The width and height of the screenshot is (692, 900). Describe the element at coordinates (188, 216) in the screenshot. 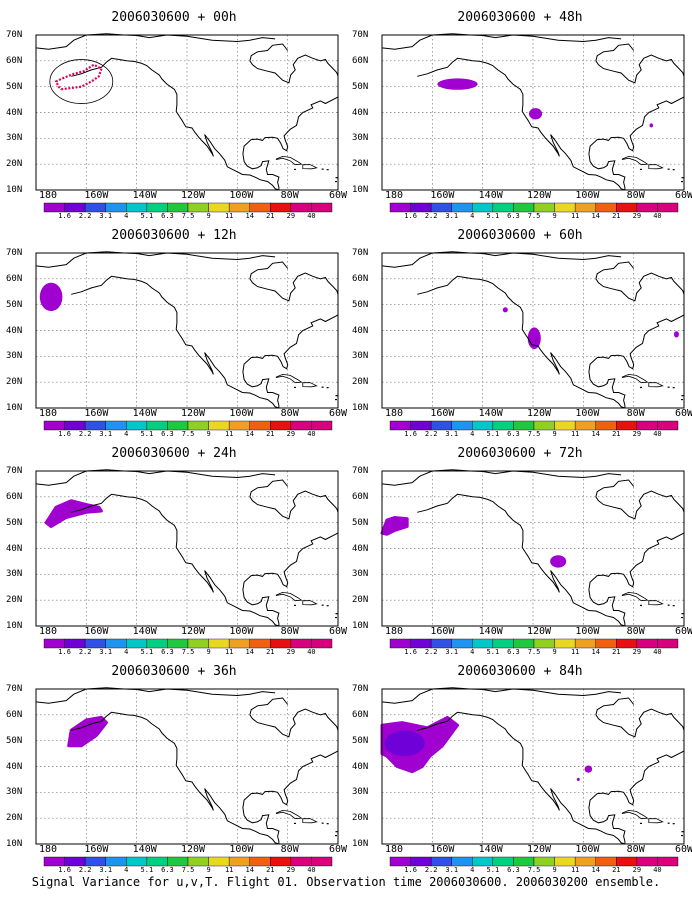

I see `colorbar-label: 7.5` at that location.